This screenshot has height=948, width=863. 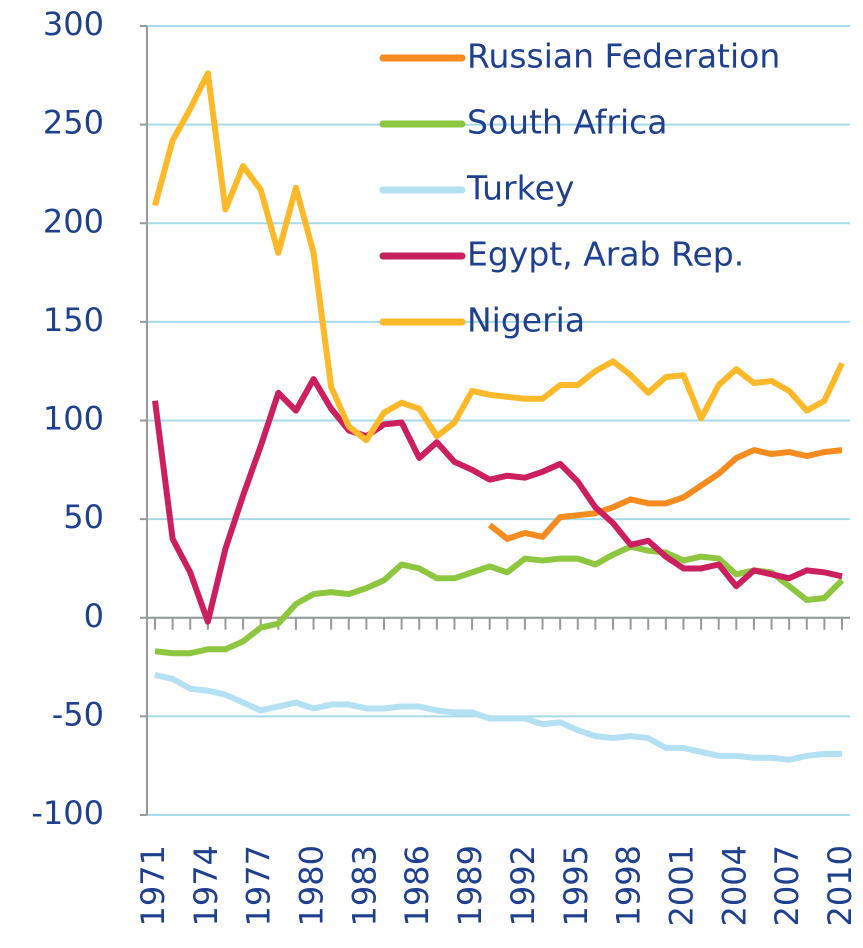 I want to click on y-tick-label: 250, so click(x=73, y=123).